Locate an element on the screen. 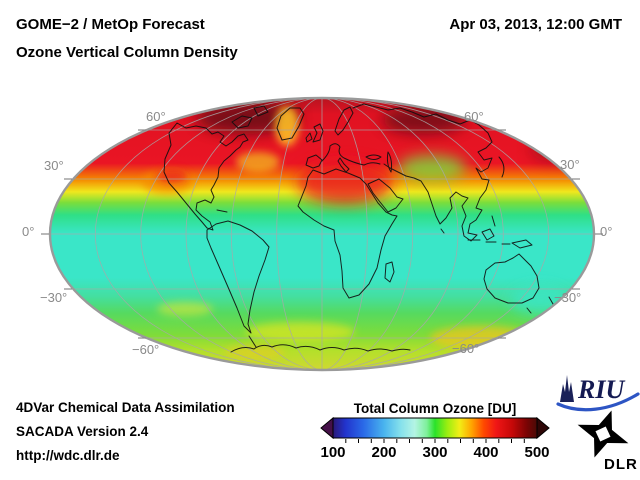 The image size is (640, 480). colorbar-tick-100: 100 is located at coordinates (333, 452).